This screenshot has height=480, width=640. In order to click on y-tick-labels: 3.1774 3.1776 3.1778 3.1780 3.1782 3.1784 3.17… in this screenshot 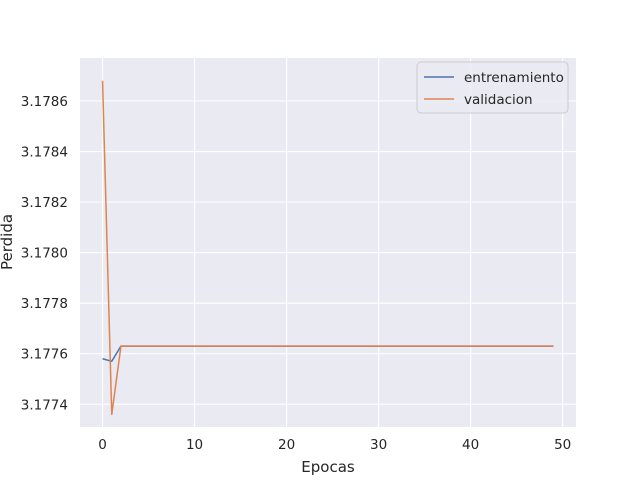, I will do `click(44, 253)`.